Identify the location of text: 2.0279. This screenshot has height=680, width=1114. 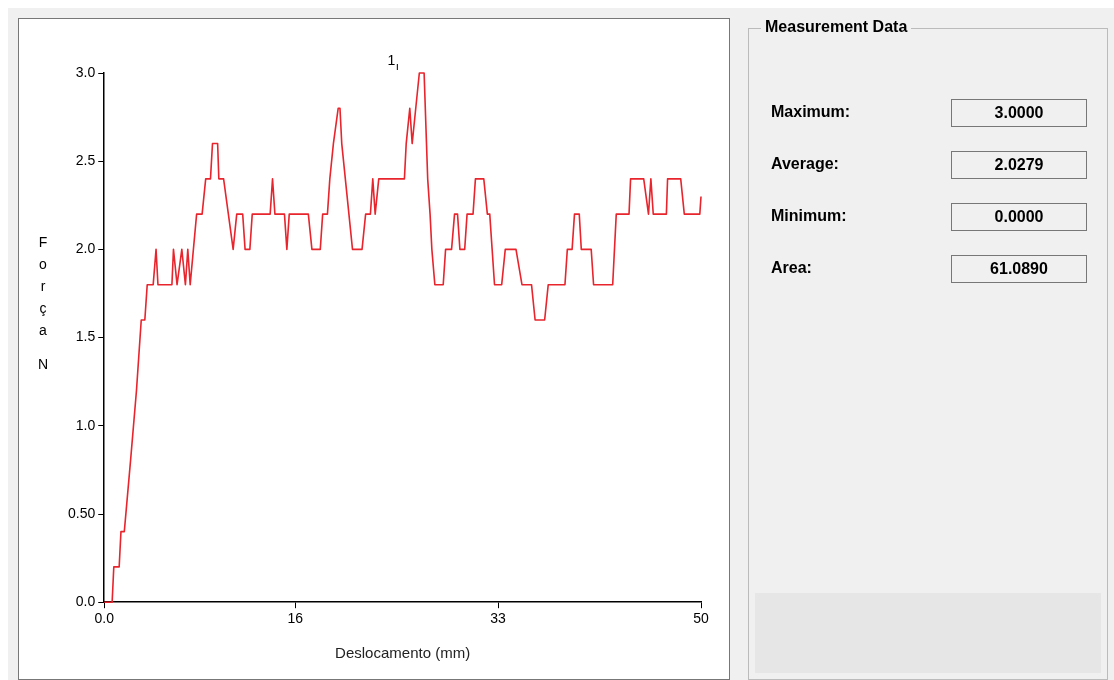
(1019, 165).